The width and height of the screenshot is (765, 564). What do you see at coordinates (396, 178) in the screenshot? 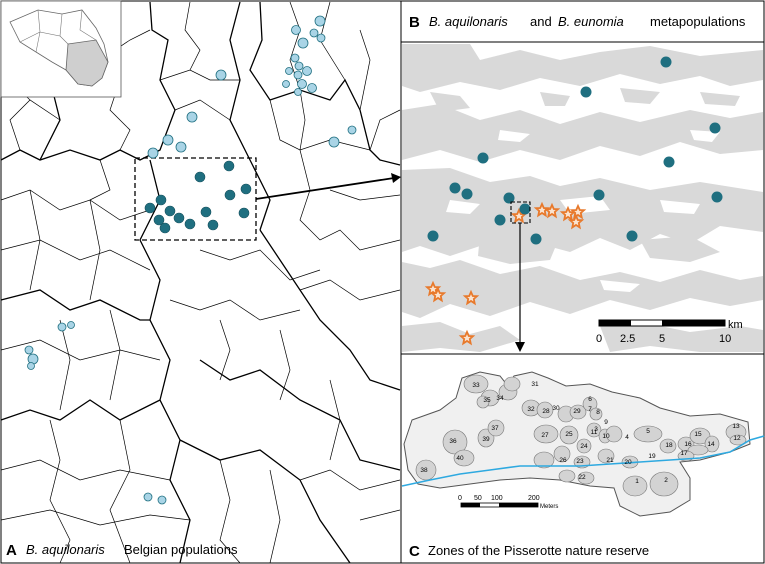
I see `arrow-head-right` at bounding box center [396, 178].